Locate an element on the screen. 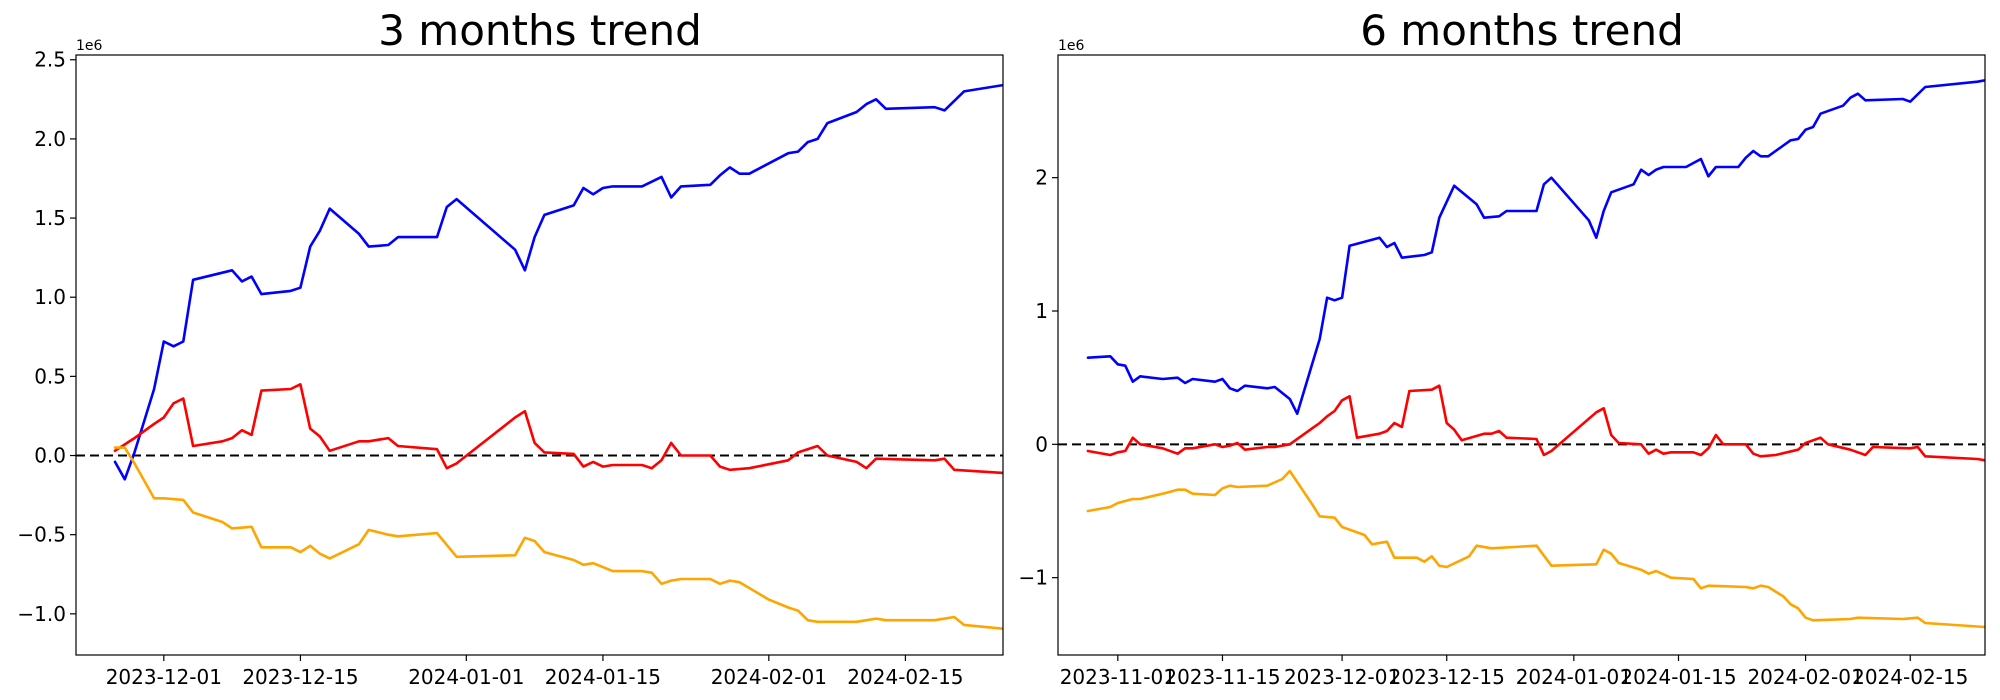  y-tick-label: 1 is located at coordinates (1041, 311).